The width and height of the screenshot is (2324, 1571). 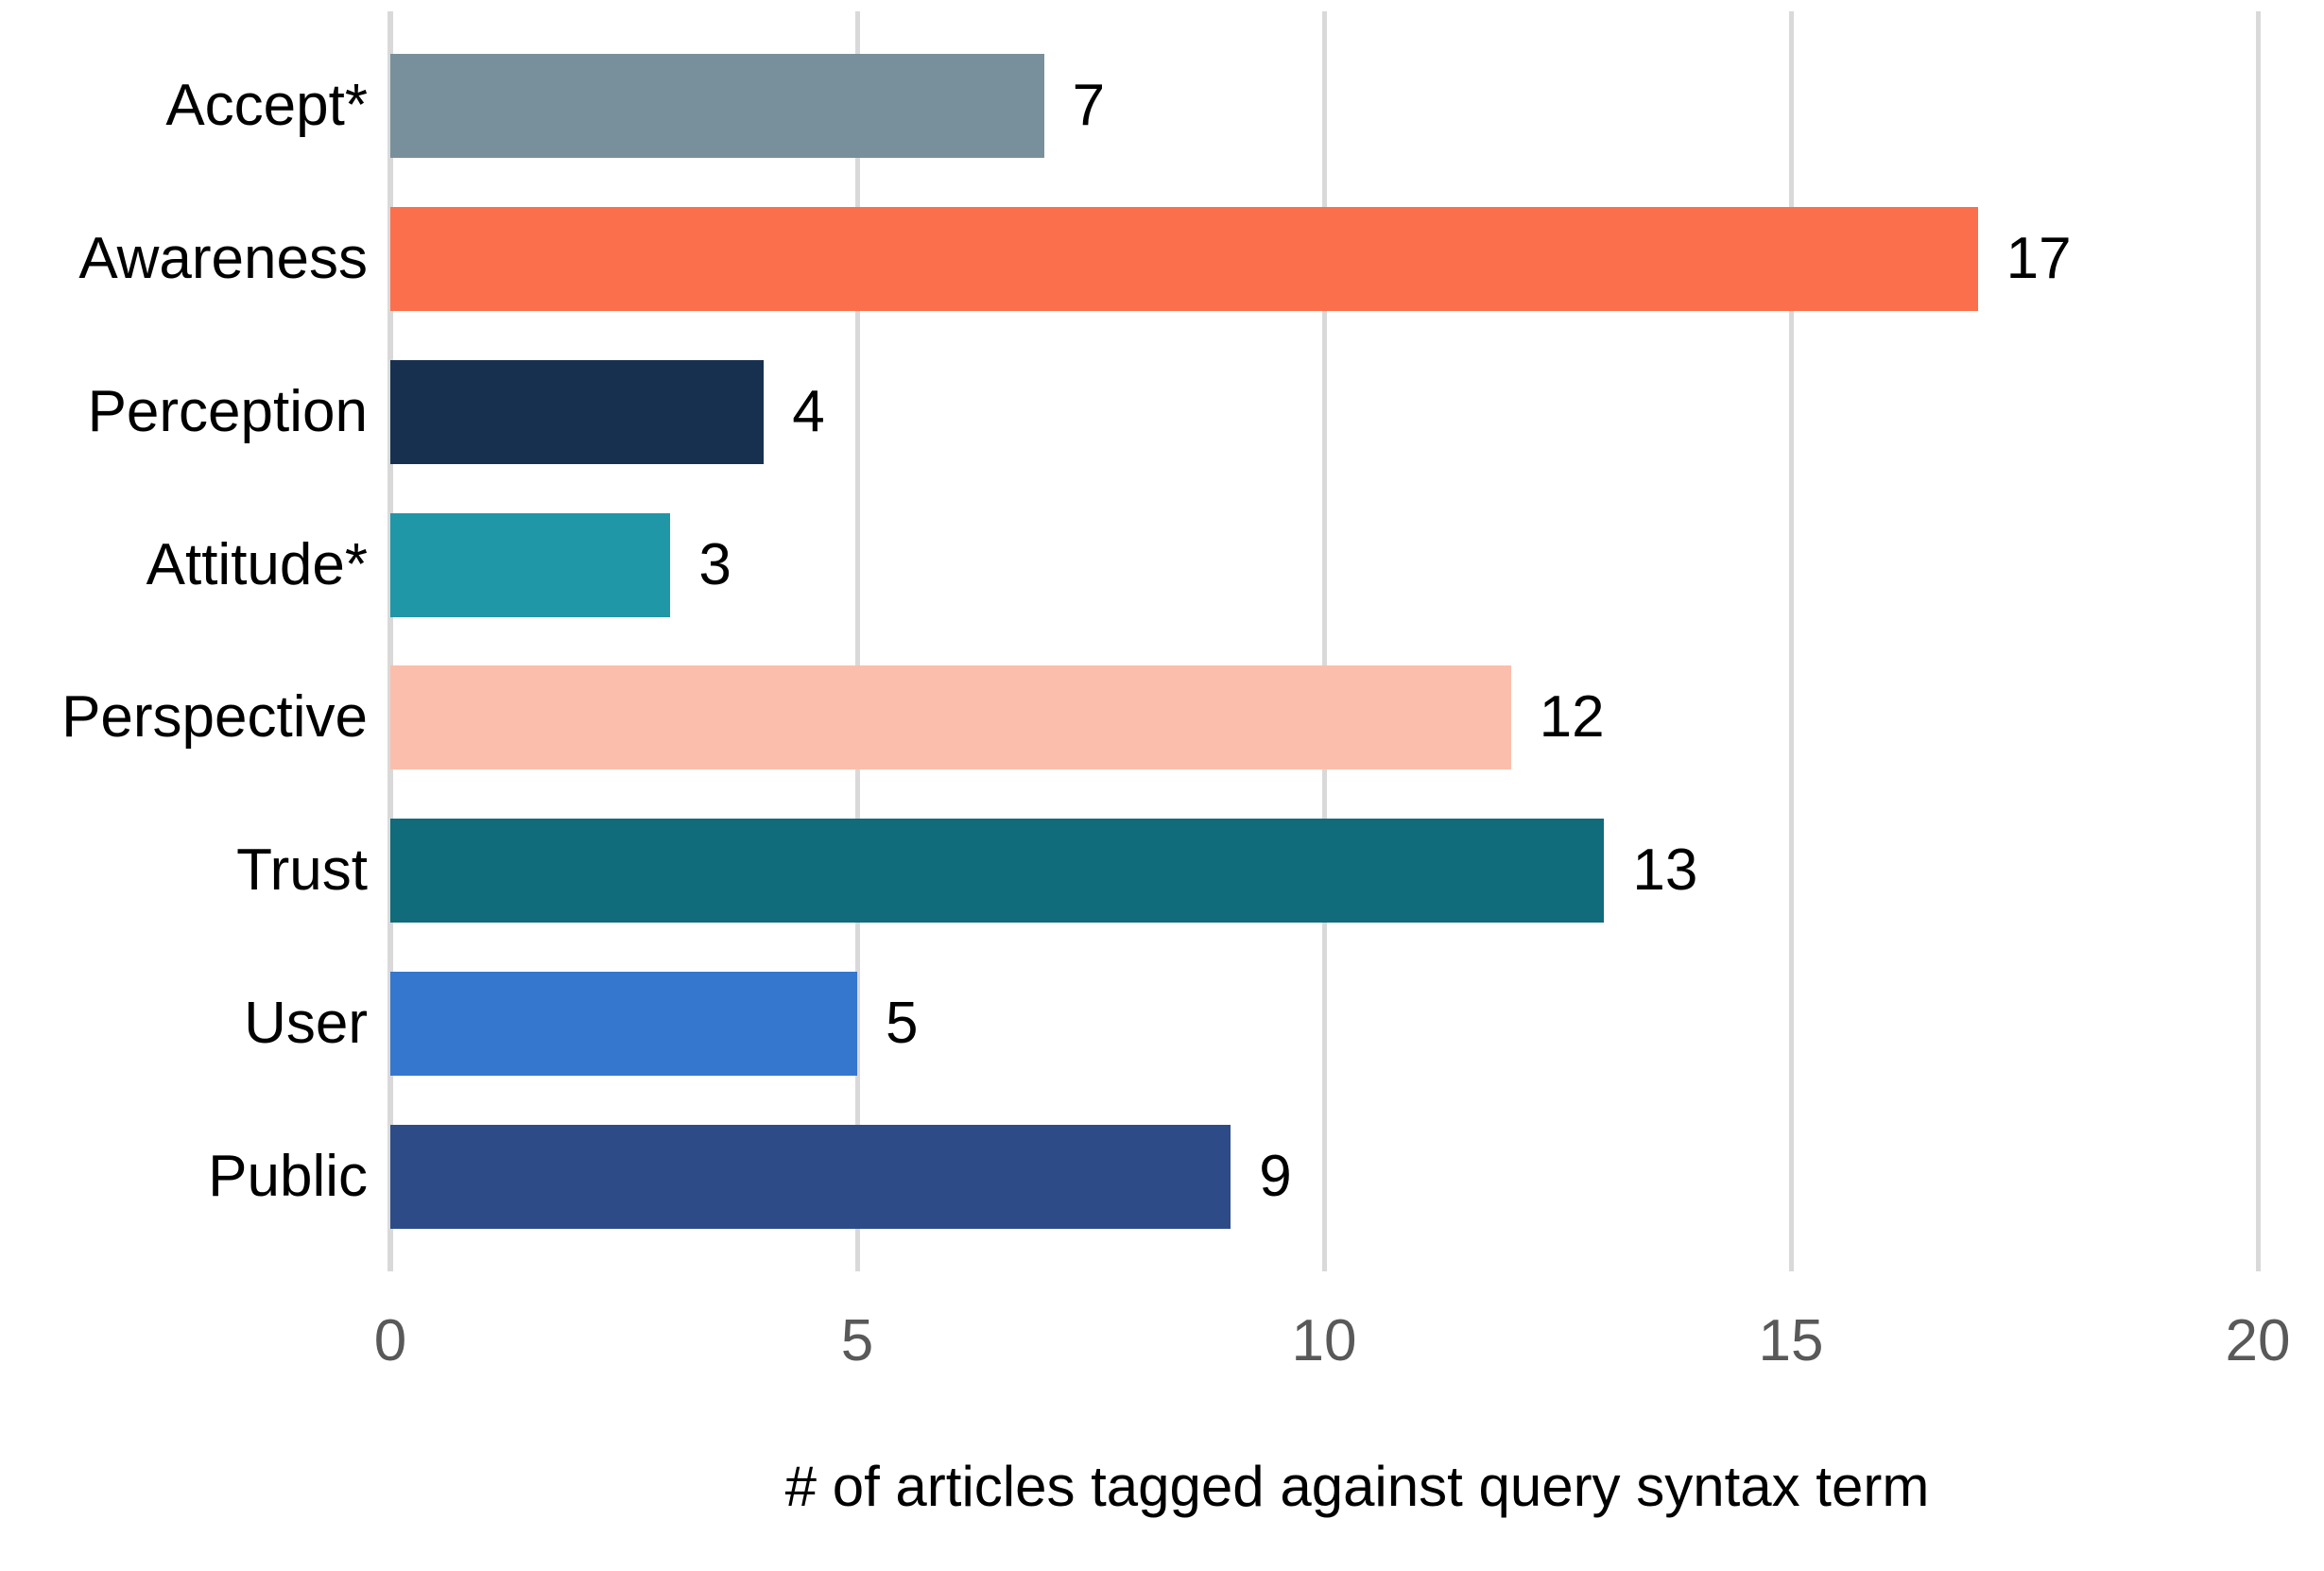 What do you see at coordinates (715, 564) in the screenshot?
I see `value-label: 3` at bounding box center [715, 564].